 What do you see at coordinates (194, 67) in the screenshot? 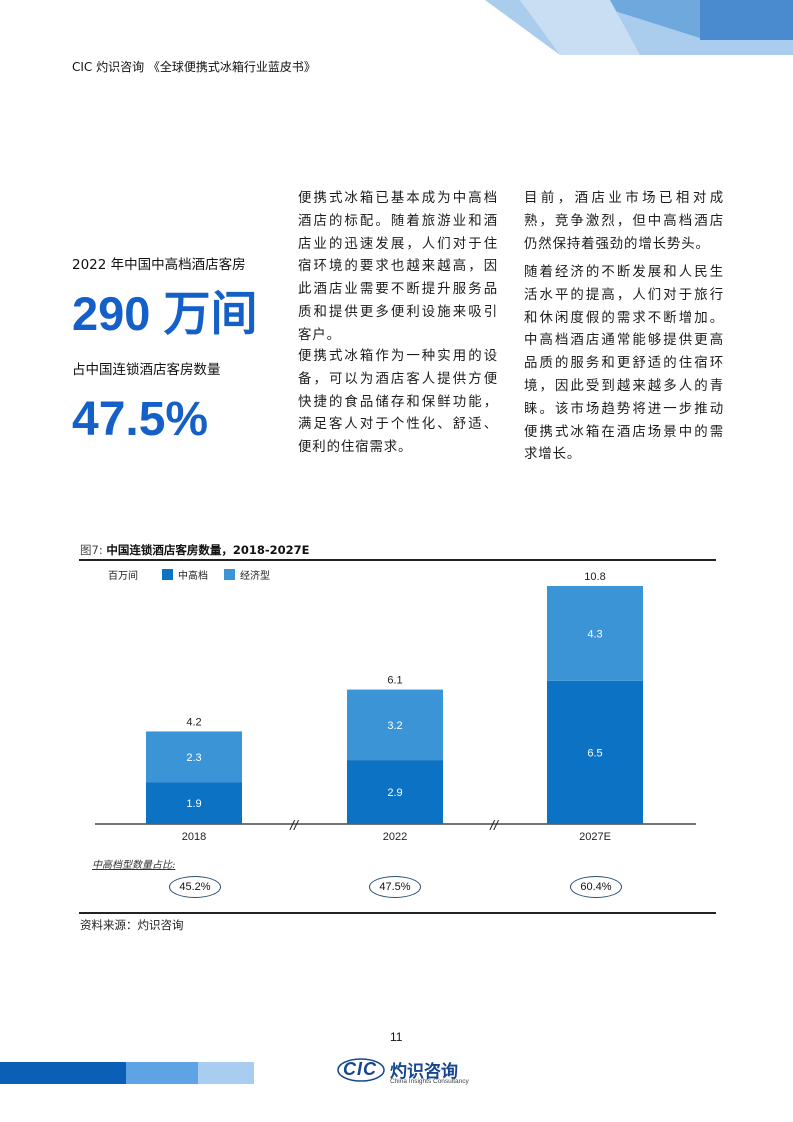
I see `document-header: CIC 灼识咨询 《全球便携式冰箱行业蓝皮书》` at bounding box center [194, 67].